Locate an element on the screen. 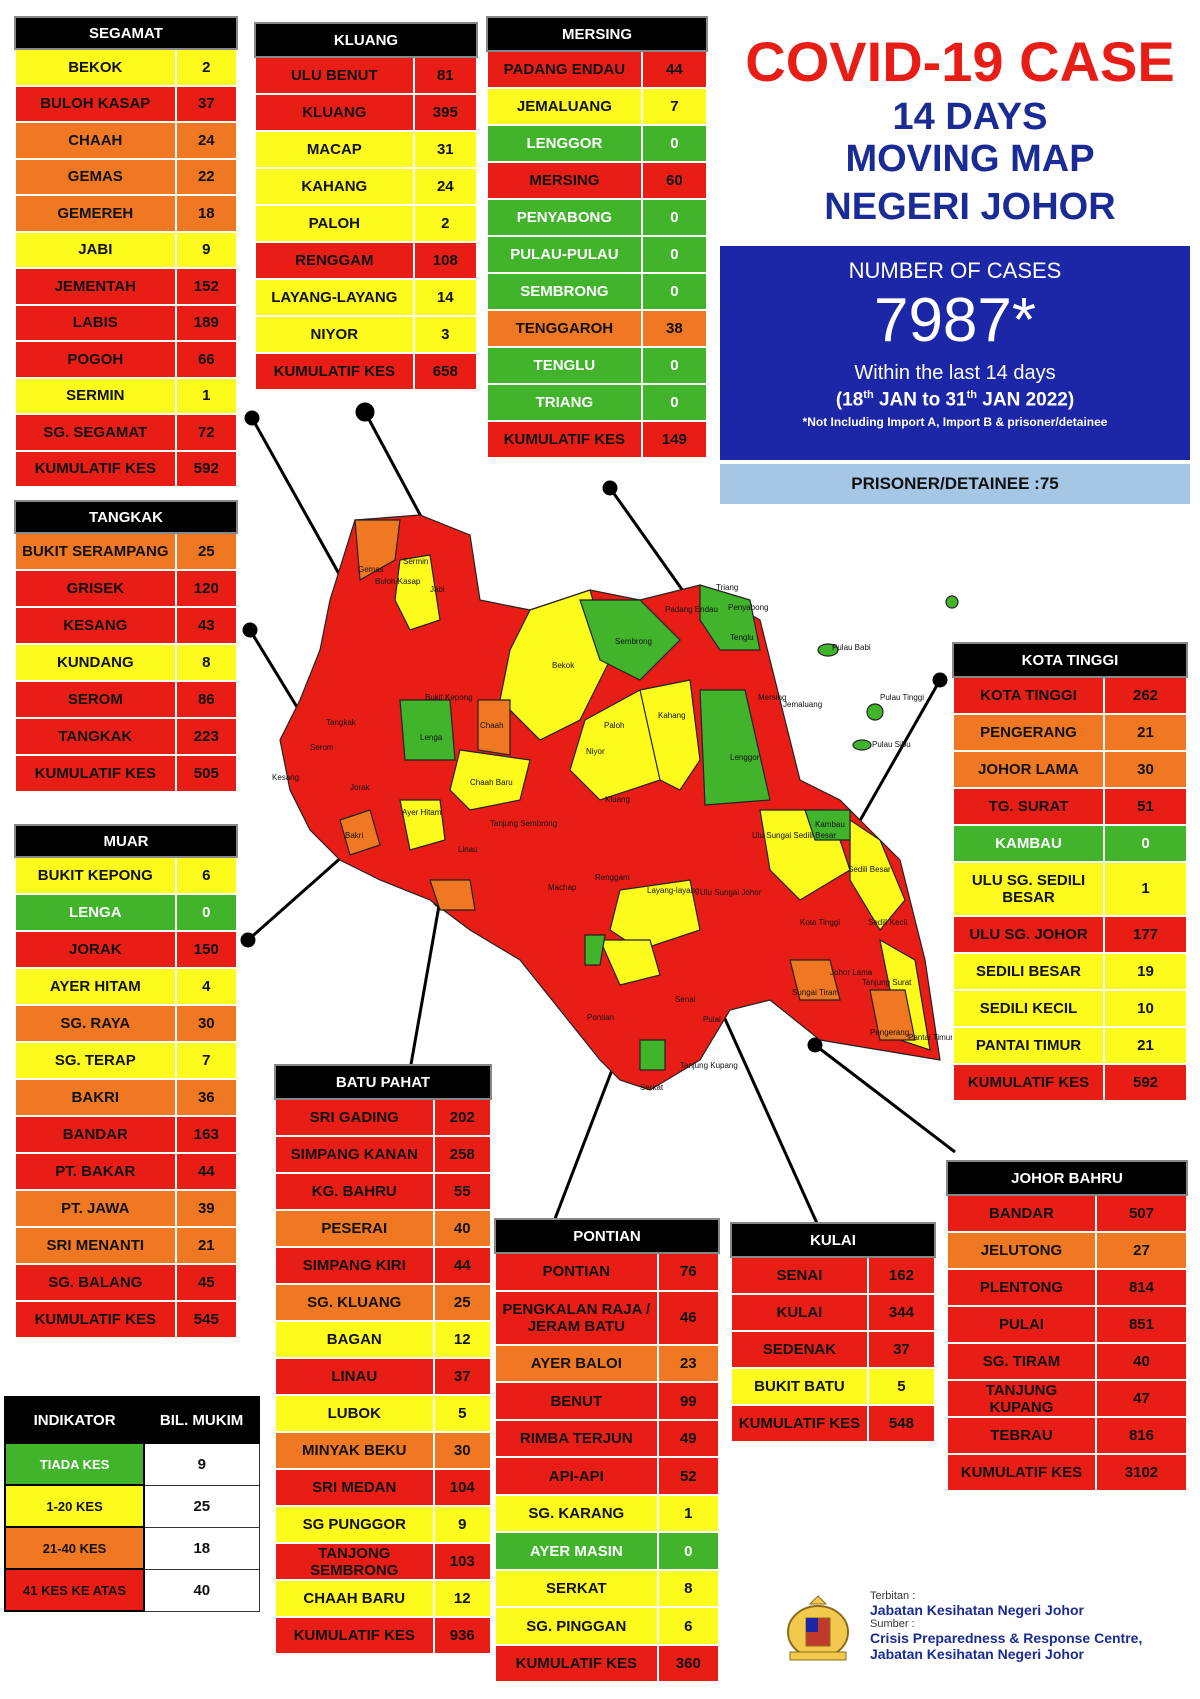  table-row: NIYOR 3 is located at coordinates (366, 334).